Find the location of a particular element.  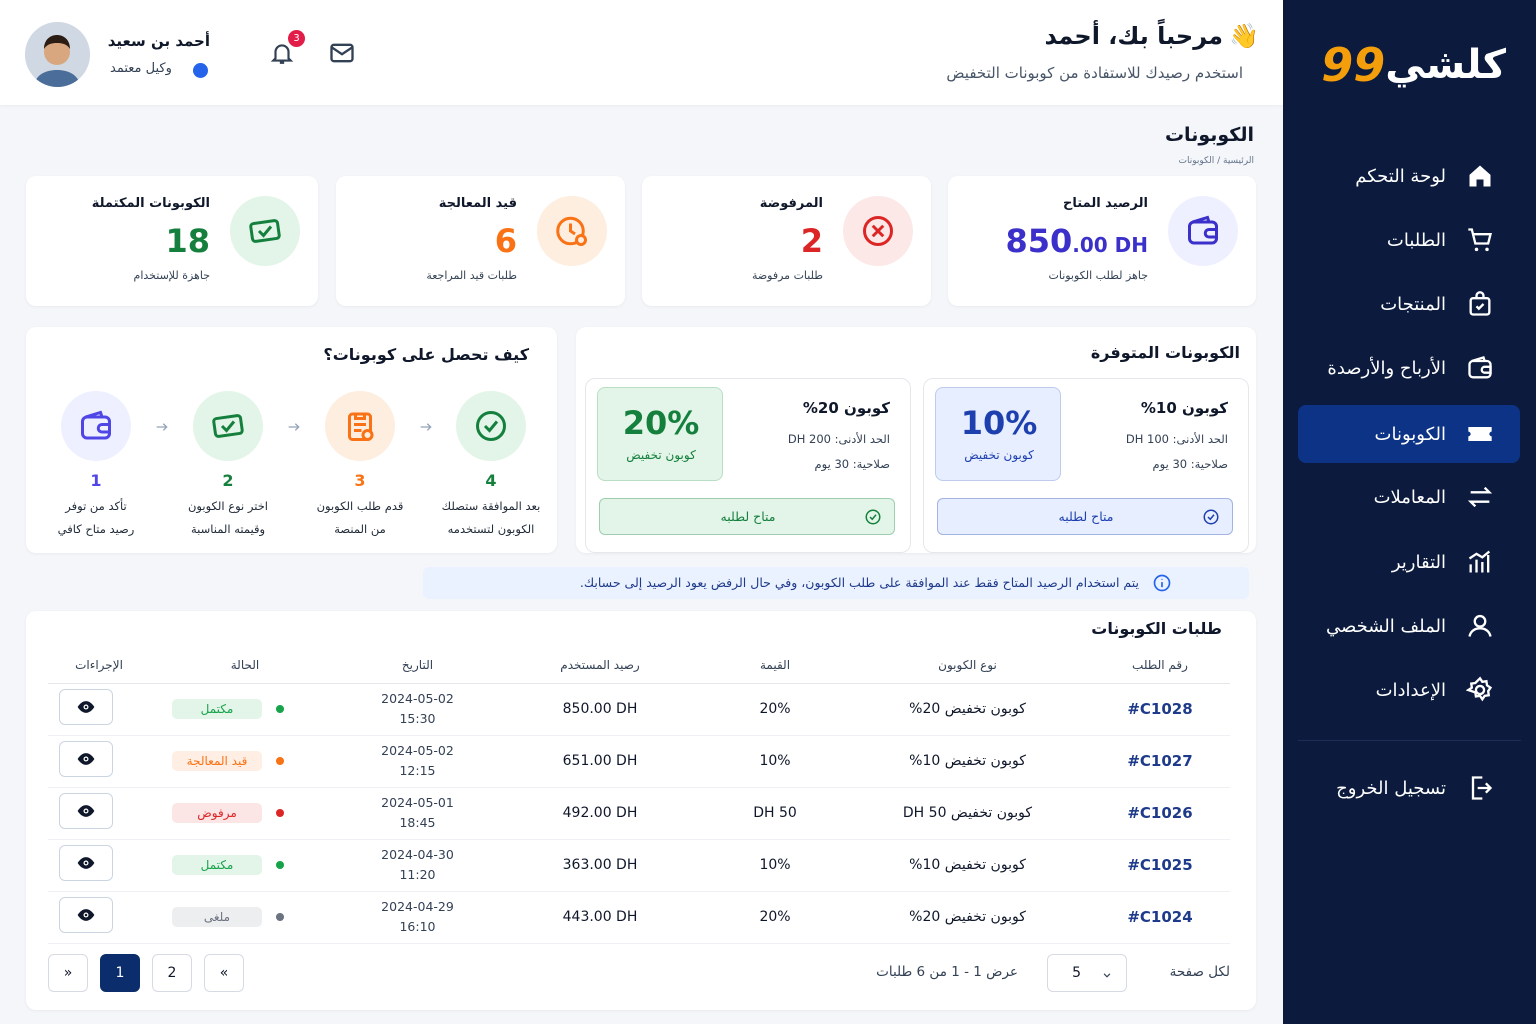

coupon-value: 10% is located at coordinates (775, 761).